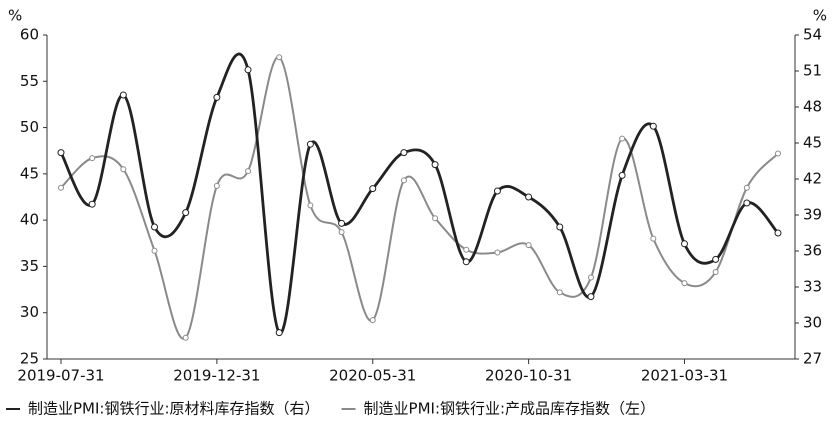 Image resolution: width=835 pixels, height=434 pixels. I want to click on x-tick-label: 2020-05-31, so click(372, 376).